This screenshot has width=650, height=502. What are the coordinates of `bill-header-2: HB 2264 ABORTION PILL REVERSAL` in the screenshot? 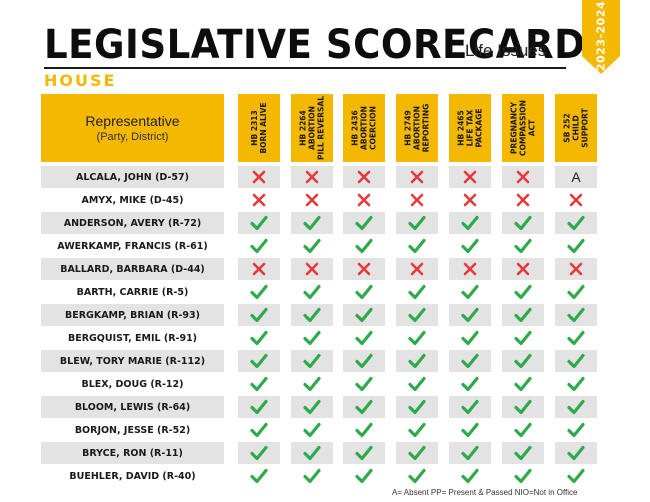 It's located at (312, 128).